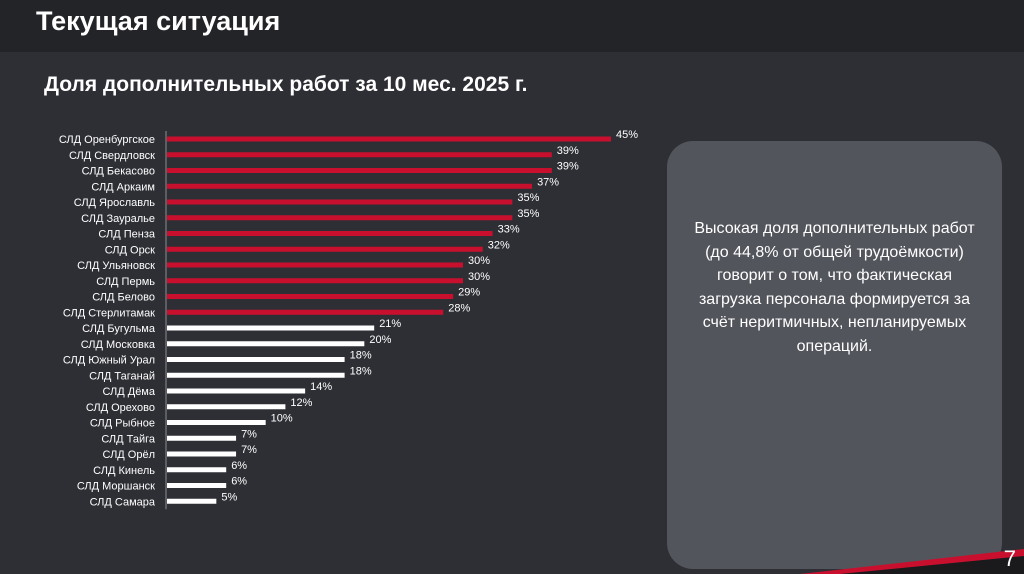  I want to click on category-label: СЛД Ярославль, so click(115, 203).